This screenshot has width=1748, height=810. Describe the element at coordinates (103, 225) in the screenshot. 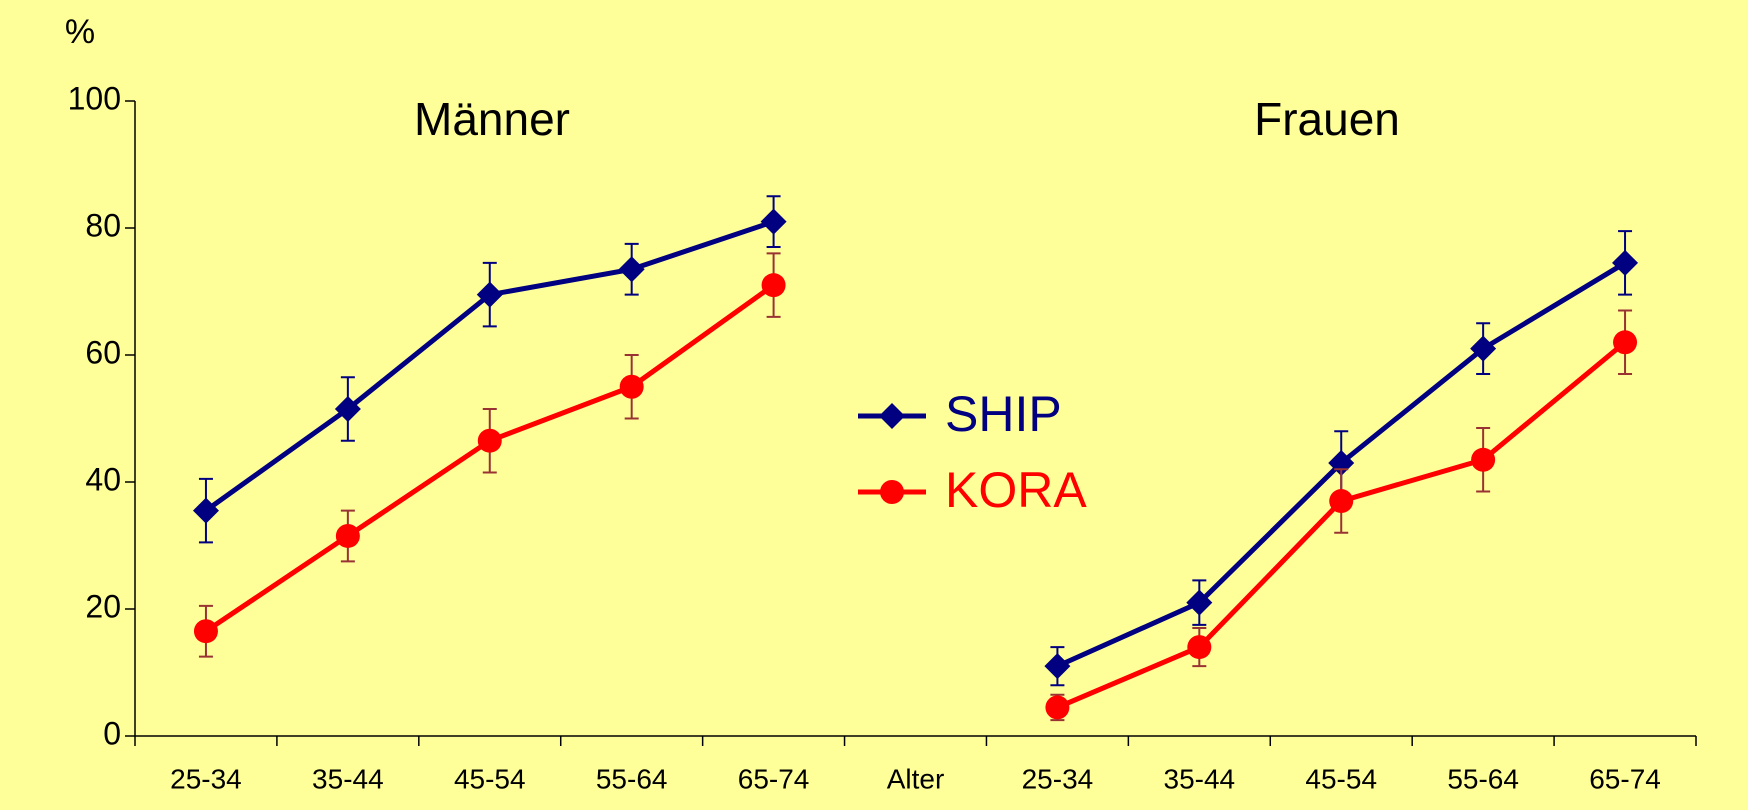

I see `y-tick-label: 80` at that location.